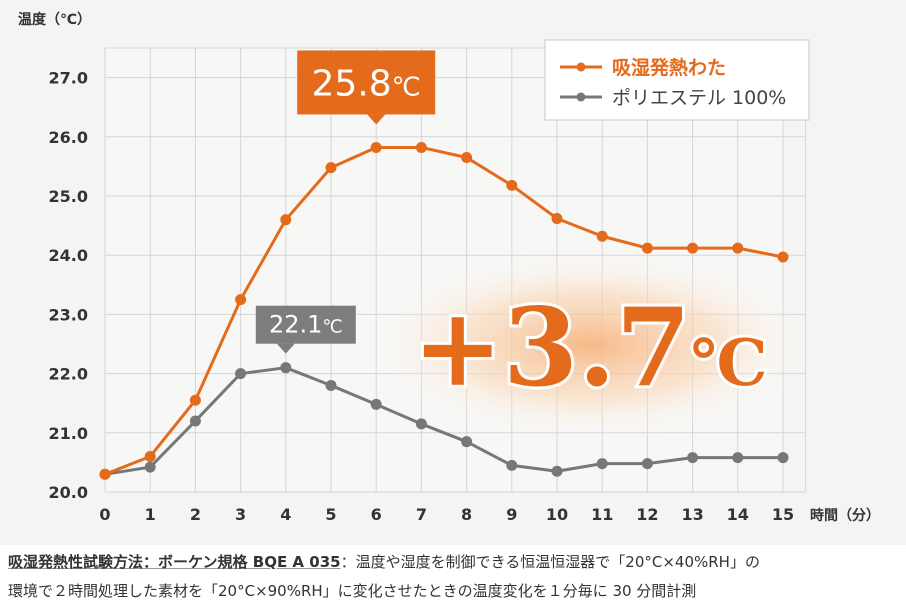  Describe the element at coordinates (421, 514) in the screenshot. I see `x-tick-label: 7` at that location.